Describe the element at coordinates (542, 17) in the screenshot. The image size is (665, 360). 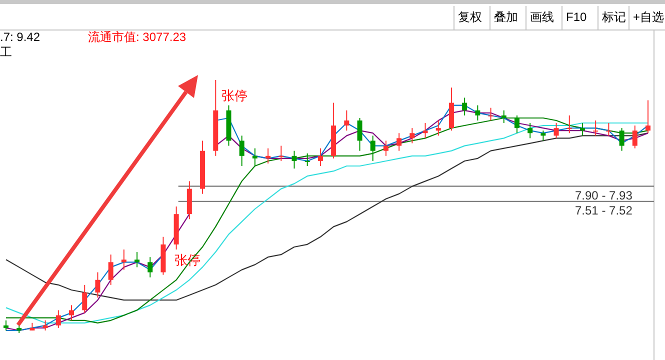
I see `text: 画线` at that location.